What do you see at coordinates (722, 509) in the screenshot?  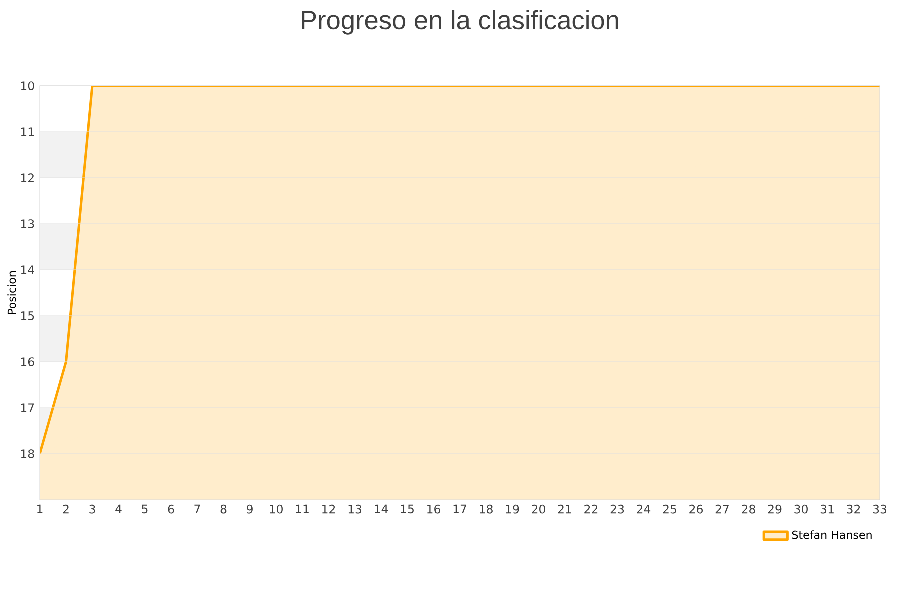 I see `x-tick-label: 27` at bounding box center [722, 509].